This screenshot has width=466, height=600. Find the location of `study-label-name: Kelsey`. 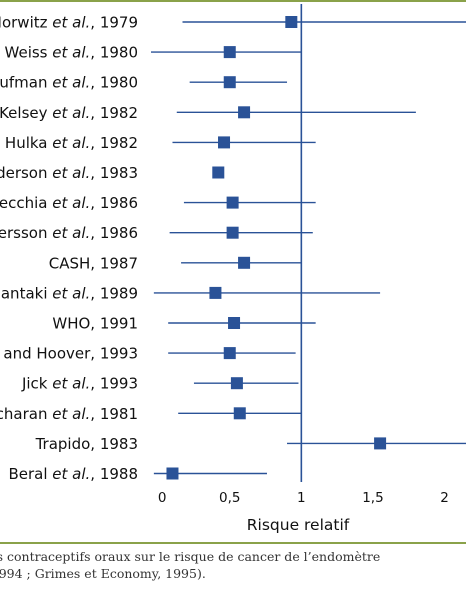

study-label-name: Kelsey is located at coordinates (26, 113).